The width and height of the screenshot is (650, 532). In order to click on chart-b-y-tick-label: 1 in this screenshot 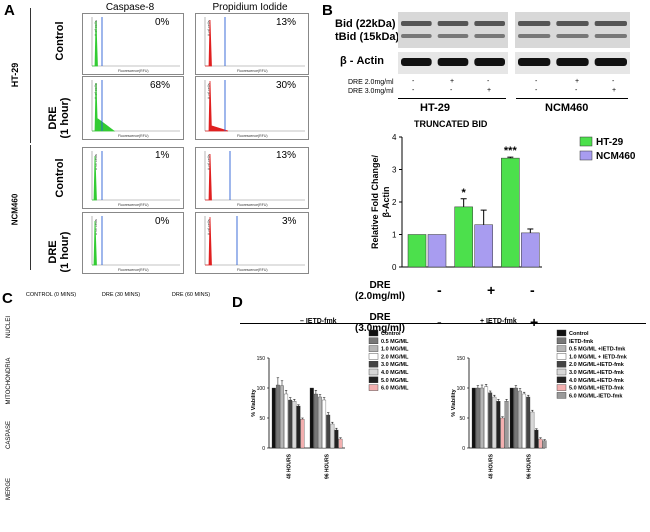, I will do `click(394, 235)`.